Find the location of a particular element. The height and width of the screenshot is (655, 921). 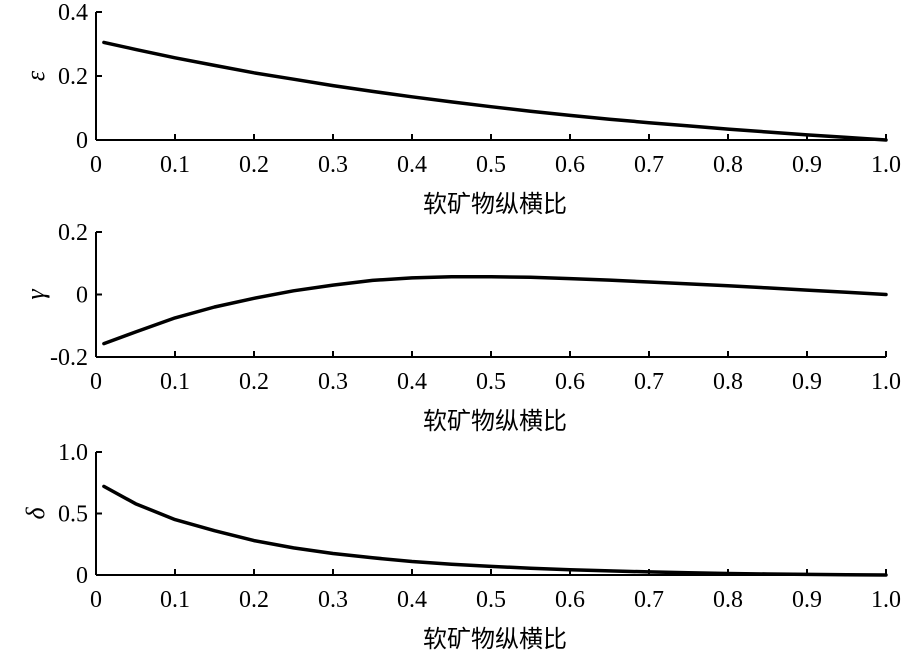

y-tick-label: 0.5 is located at coordinates (73, 515).